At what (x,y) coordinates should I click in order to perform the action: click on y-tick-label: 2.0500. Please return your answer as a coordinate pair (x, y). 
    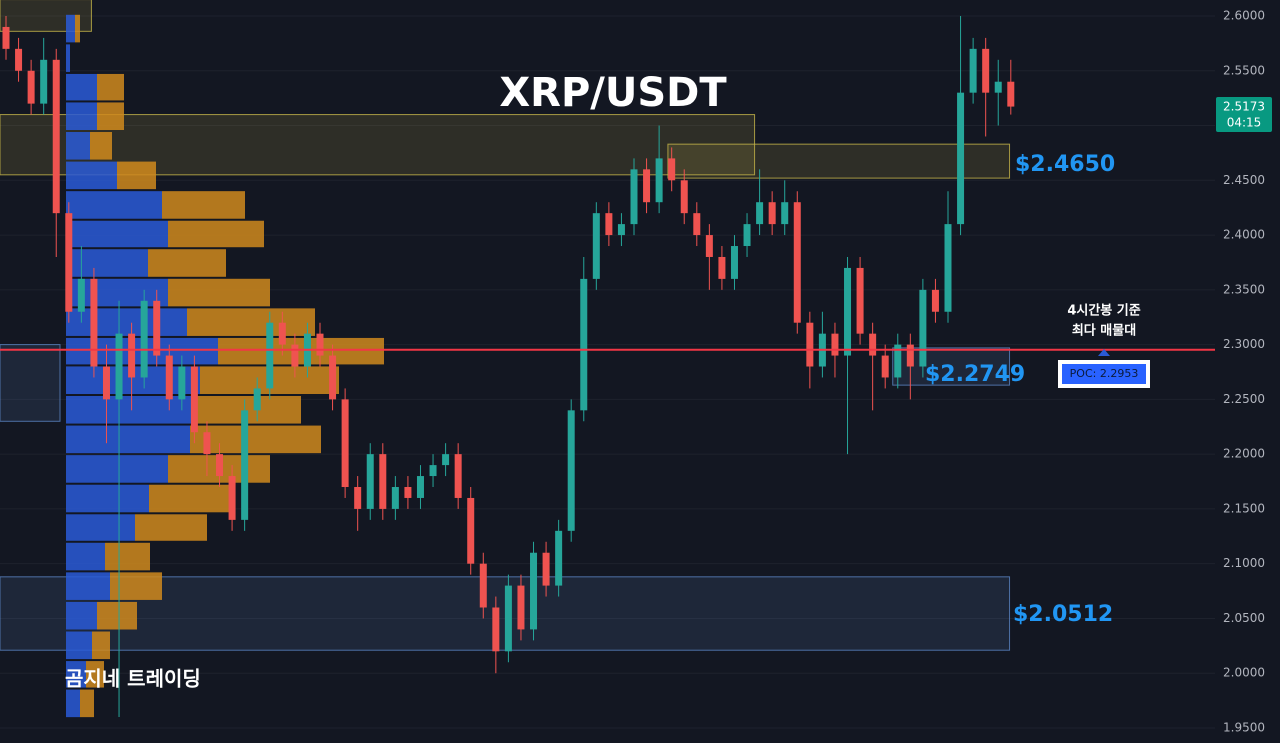
    Looking at the image, I should click on (1244, 618).